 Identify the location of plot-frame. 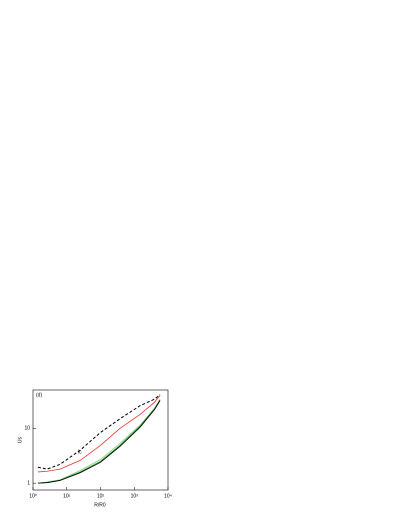
(100, 440).